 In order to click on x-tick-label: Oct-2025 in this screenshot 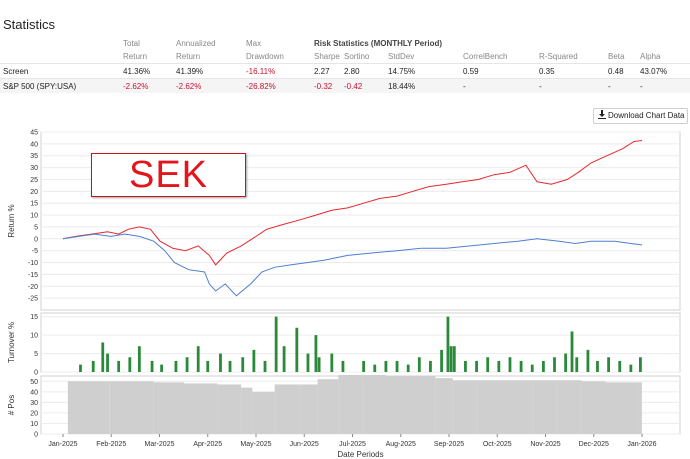, I will do `click(497, 444)`.